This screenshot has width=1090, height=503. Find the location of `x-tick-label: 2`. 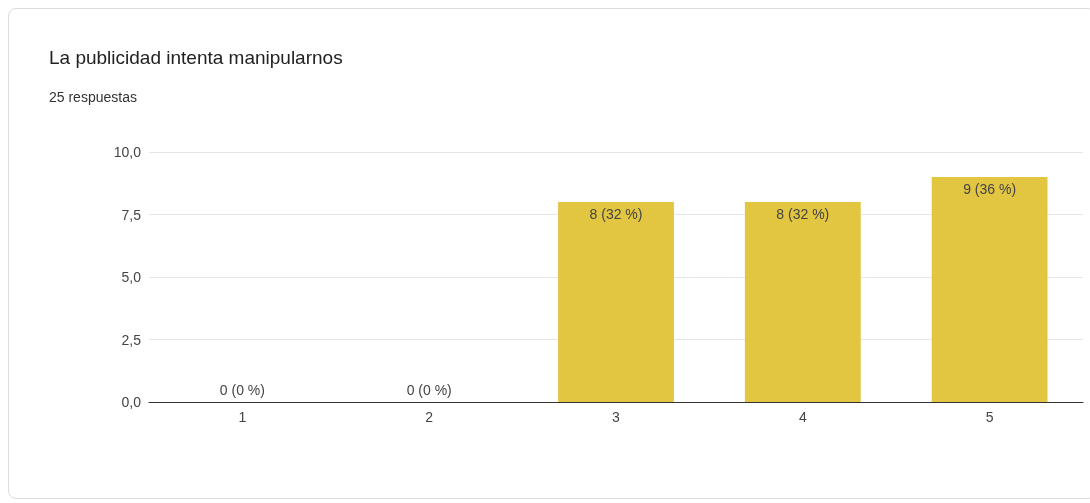

x-tick-label: 2 is located at coordinates (429, 417).